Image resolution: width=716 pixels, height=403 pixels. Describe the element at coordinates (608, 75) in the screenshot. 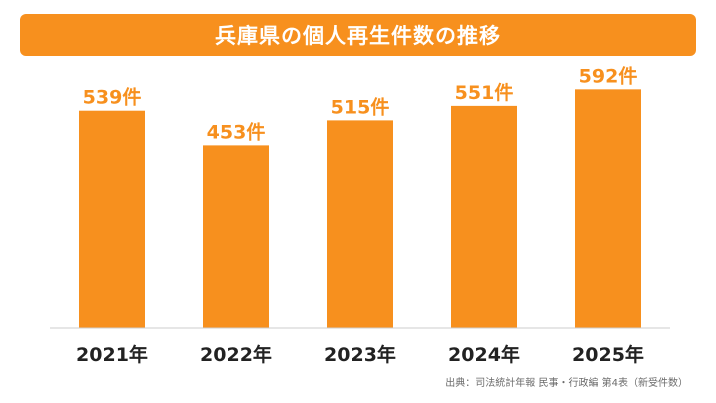

I see `data-label-5: 592件` at that location.